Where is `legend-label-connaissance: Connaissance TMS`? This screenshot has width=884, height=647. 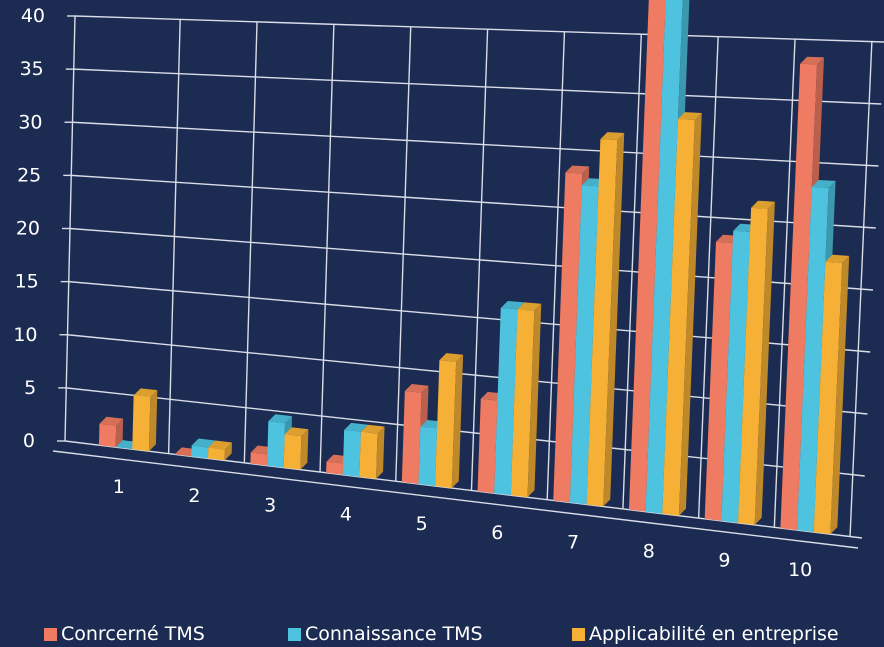
legend-label-connaissance: Connaissance TMS is located at coordinates (394, 634).